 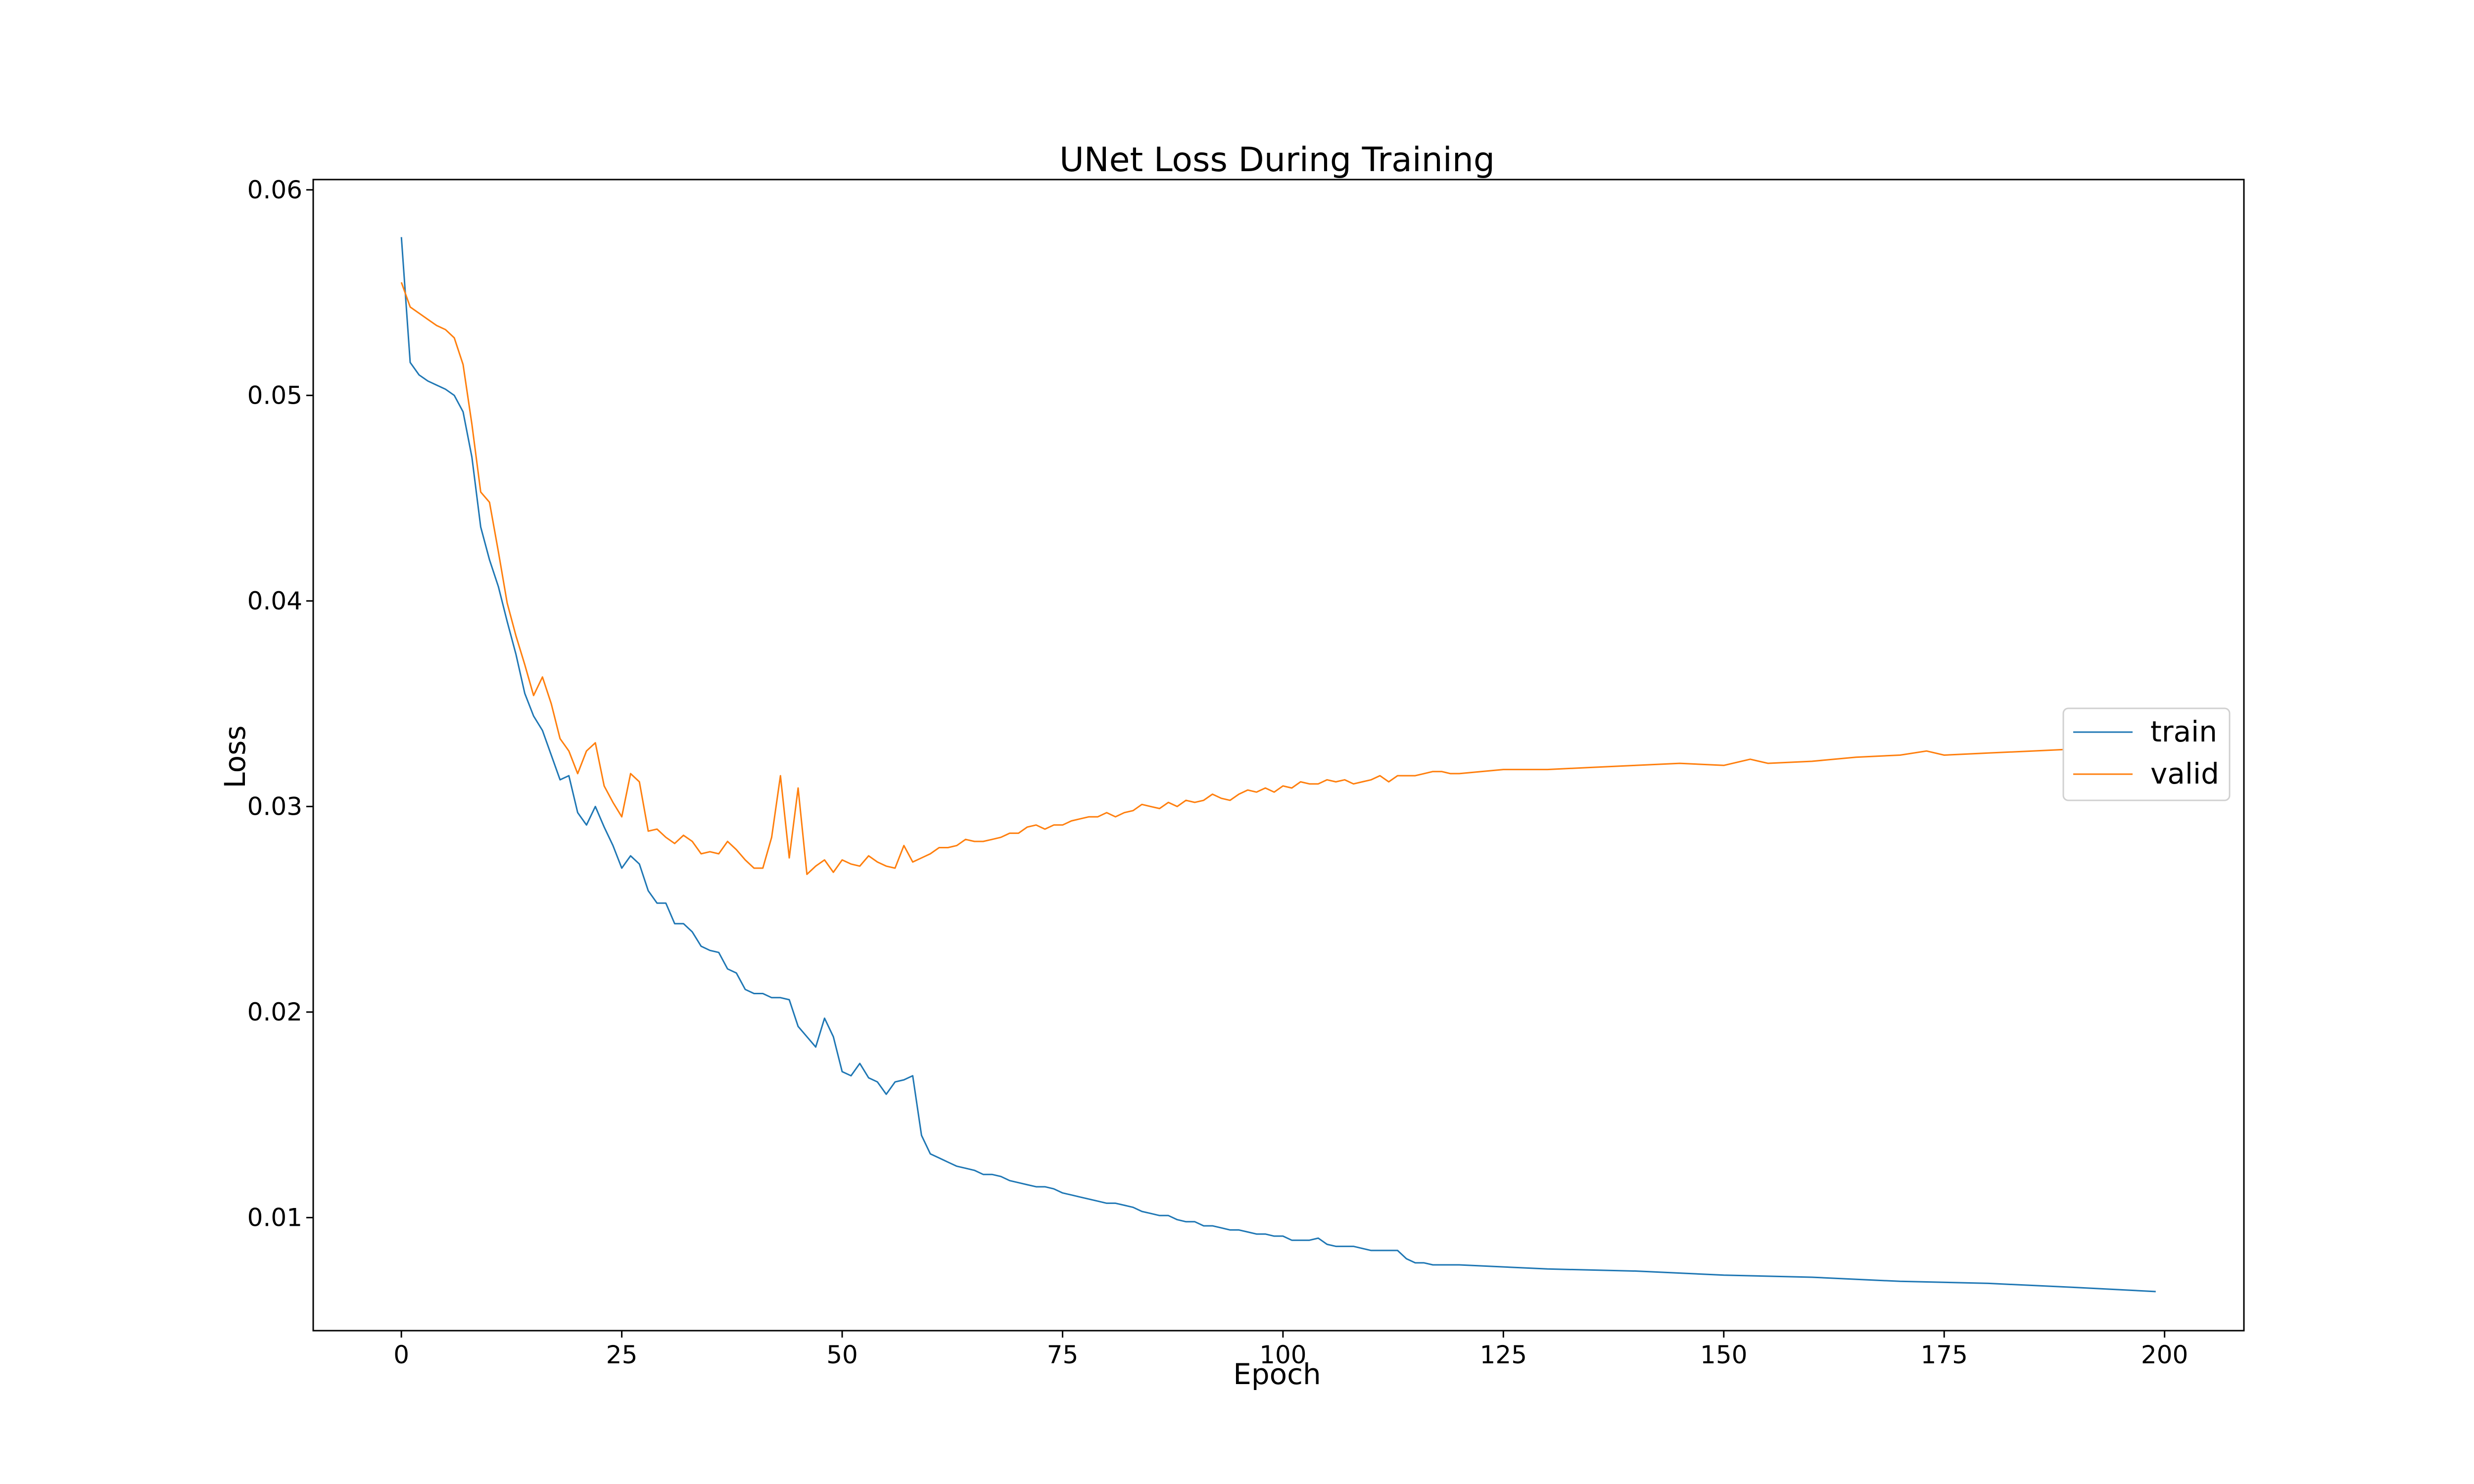 What do you see at coordinates (2183, 731) in the screenshot?
I see `legend-label-train: train` at bounding box center [2183, 731].